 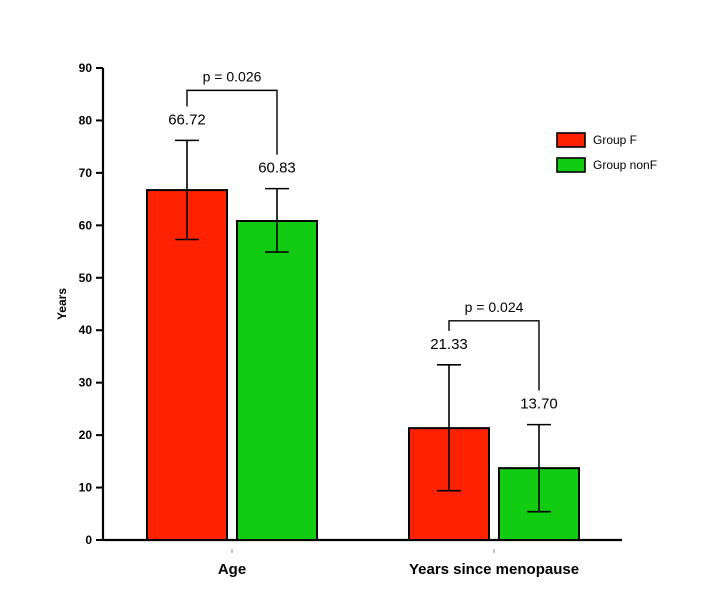 What do you see at coordinates (88, 540) in the screenshot?
I see `y-tick-label: 0` at bounding box center [88, 540].